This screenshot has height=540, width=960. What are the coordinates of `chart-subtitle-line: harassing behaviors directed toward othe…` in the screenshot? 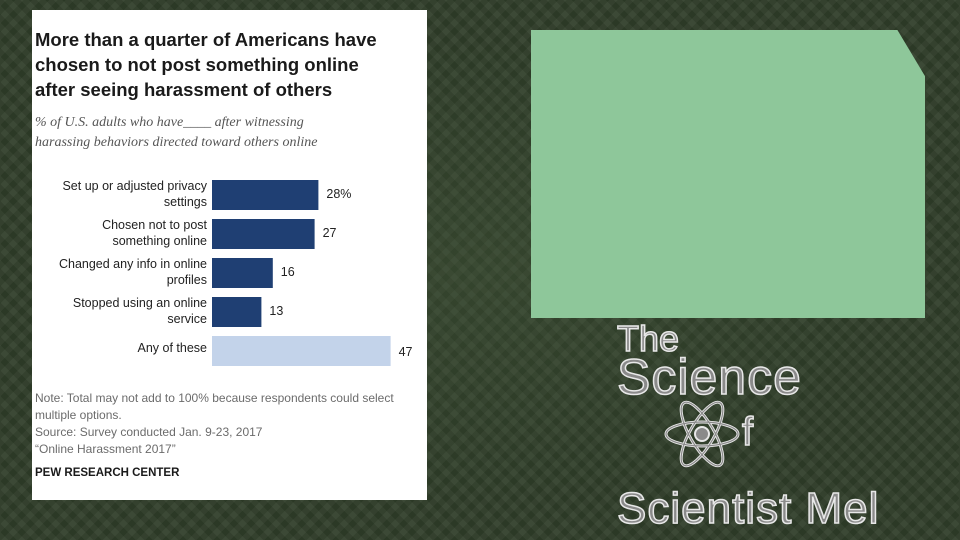 It's located at (176, 142).